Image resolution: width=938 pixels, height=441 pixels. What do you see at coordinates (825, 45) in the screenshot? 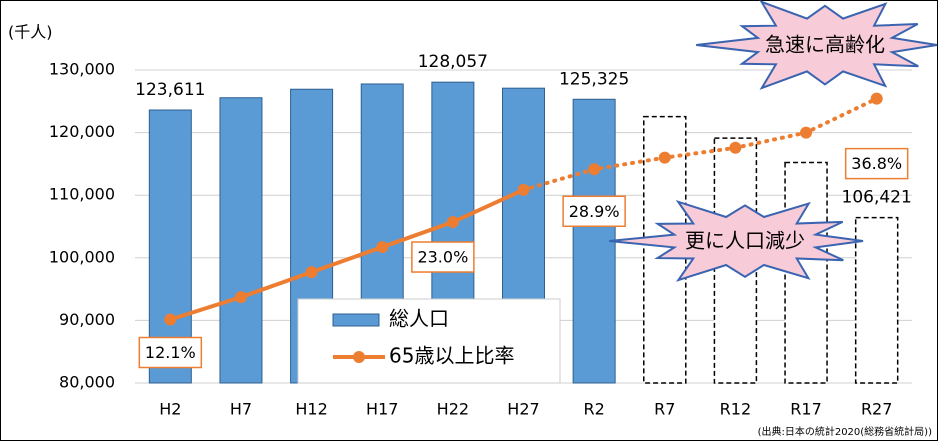
I see `annotation: 急速に高齢化` at bounding box center [825, 45].